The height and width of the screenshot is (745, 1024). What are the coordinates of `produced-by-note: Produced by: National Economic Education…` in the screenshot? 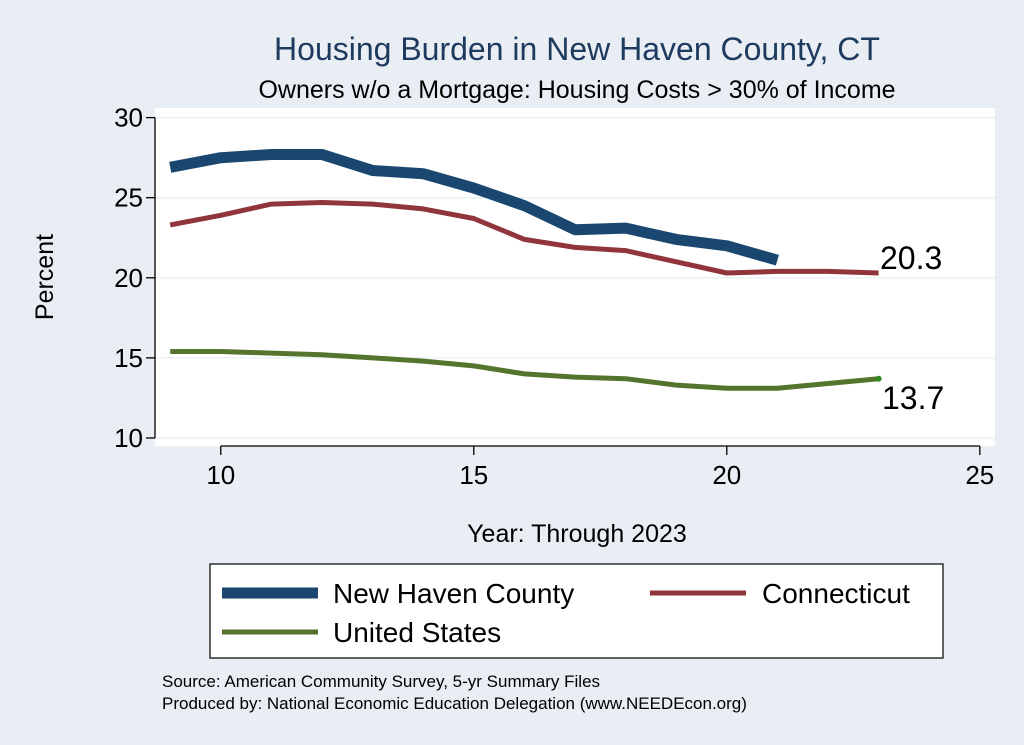 It's located at (454, 703).